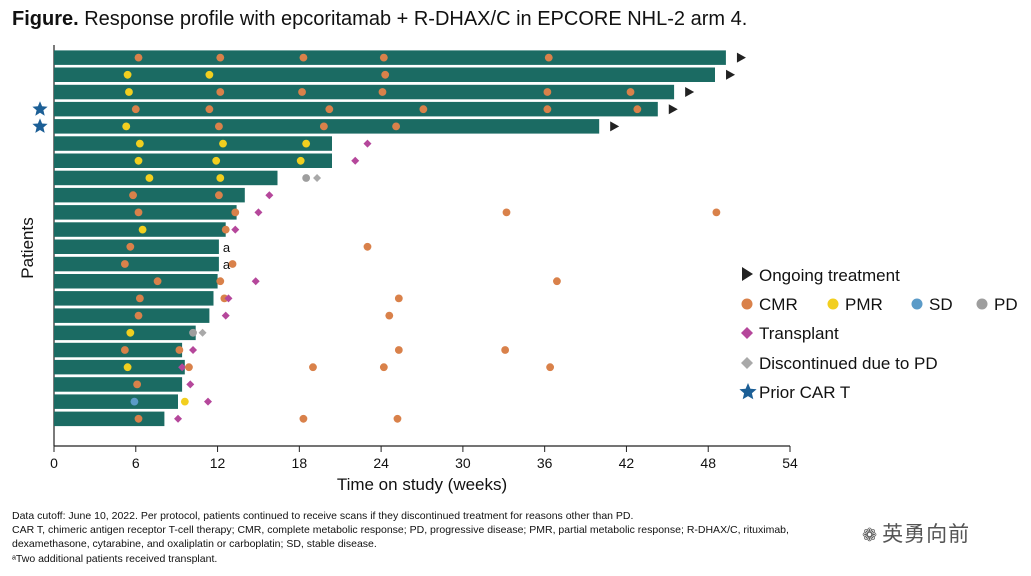 The image size is (1031, 576). What do you see at coordinates (1006, 304) in the screenshot?
I see `legend-pd-label: PD` at bounding box center [1006, 304].